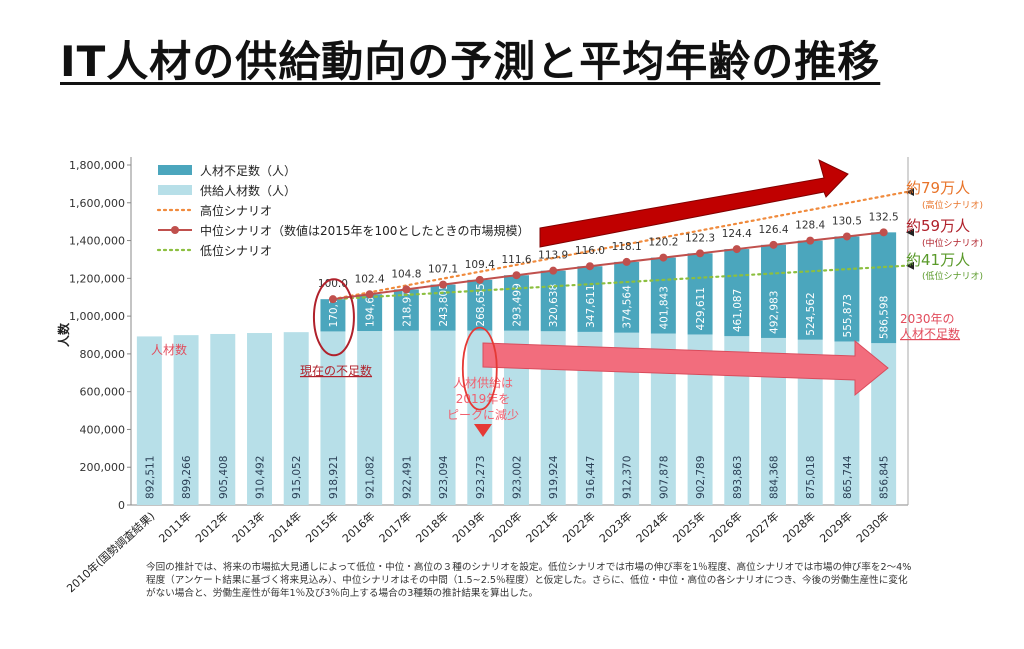 This screenshot has width=1024, height=649. Describe the element at coordinates (483, 383) in the screenshot. I see `peak-note-line-1: 人材供給は` at that location.